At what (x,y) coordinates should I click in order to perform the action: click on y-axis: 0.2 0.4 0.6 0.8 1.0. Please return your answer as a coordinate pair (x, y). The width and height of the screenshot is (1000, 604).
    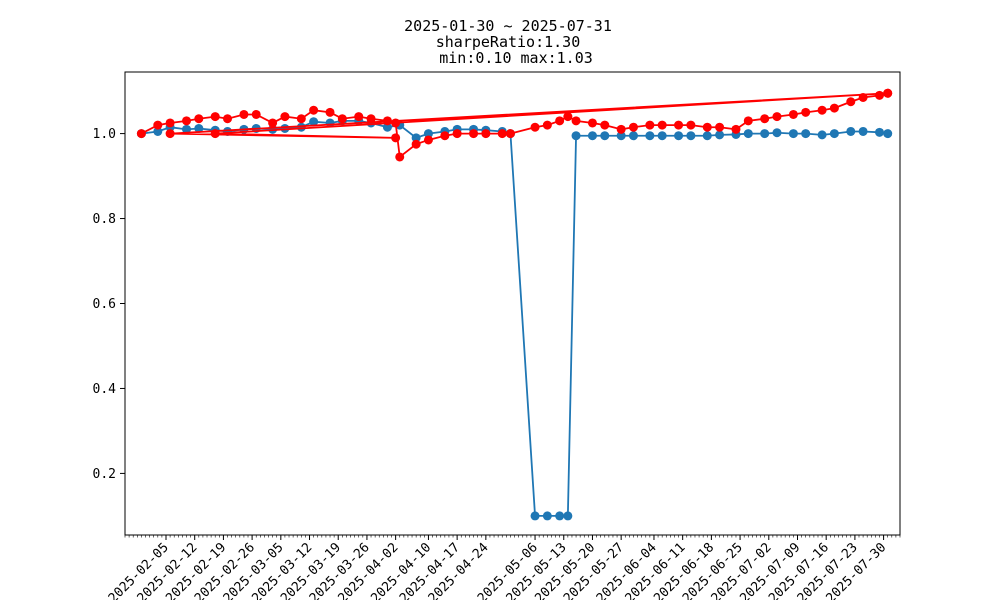
    Looking at the image, I should click on (109, 304).